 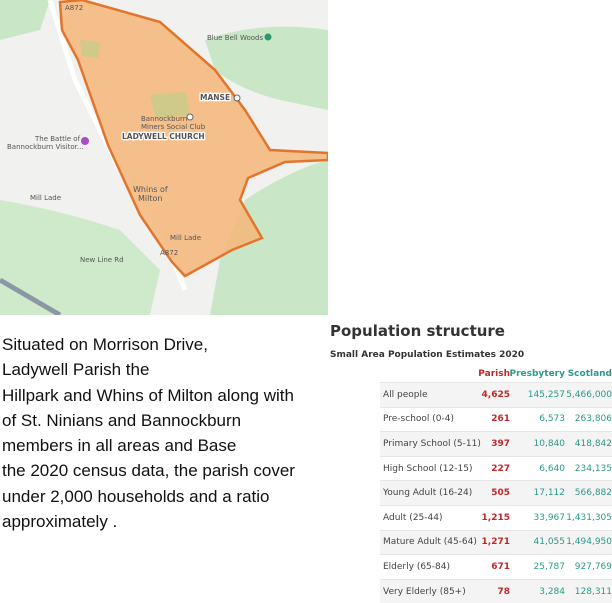 I want to click on table-row: Pre-school (0-4) 261 6,573 263,806, so click(x=496, y=419).